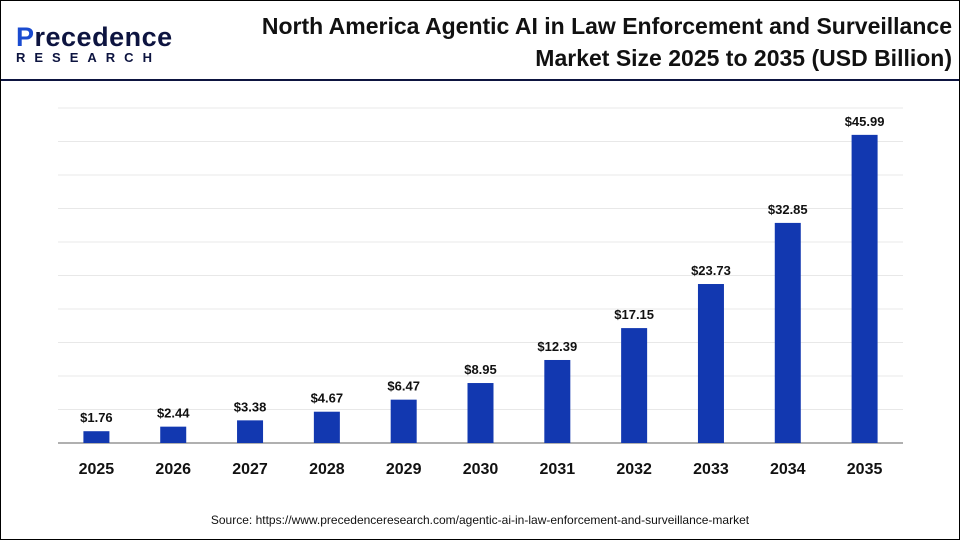 This screenshot has width=960, height=540. I want to click on data-label: $8.95, so click(480, 369).